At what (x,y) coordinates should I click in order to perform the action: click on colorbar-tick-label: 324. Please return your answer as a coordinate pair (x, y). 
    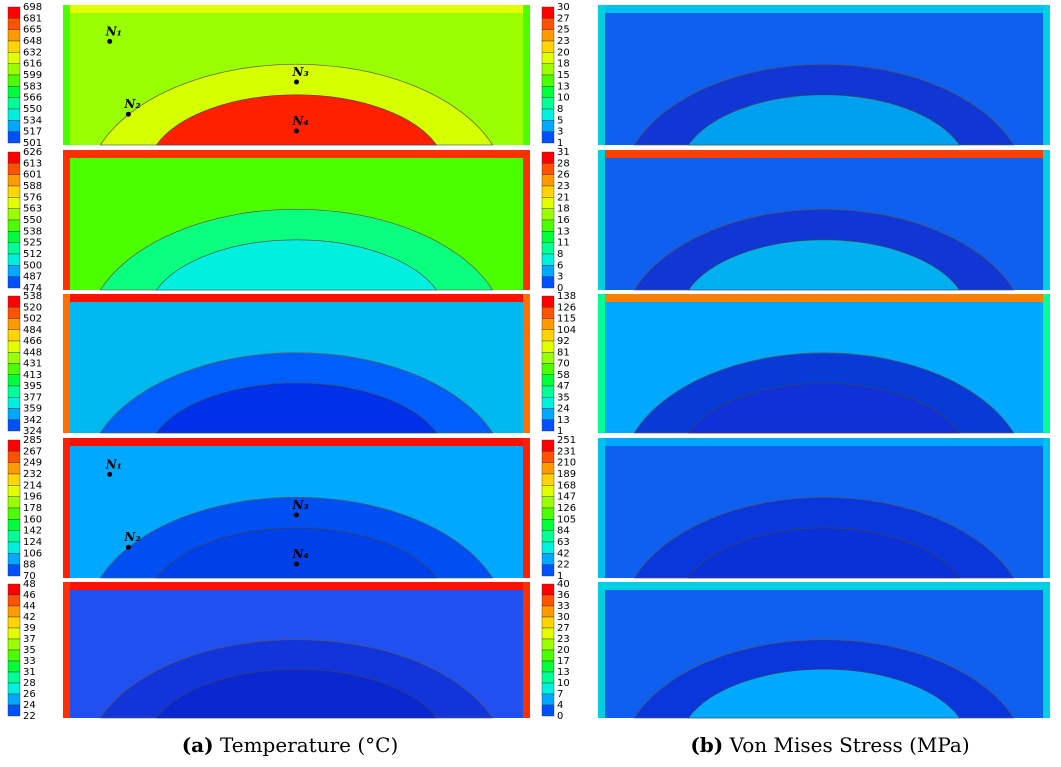
    Looking at the image, I should click on (32, 431).